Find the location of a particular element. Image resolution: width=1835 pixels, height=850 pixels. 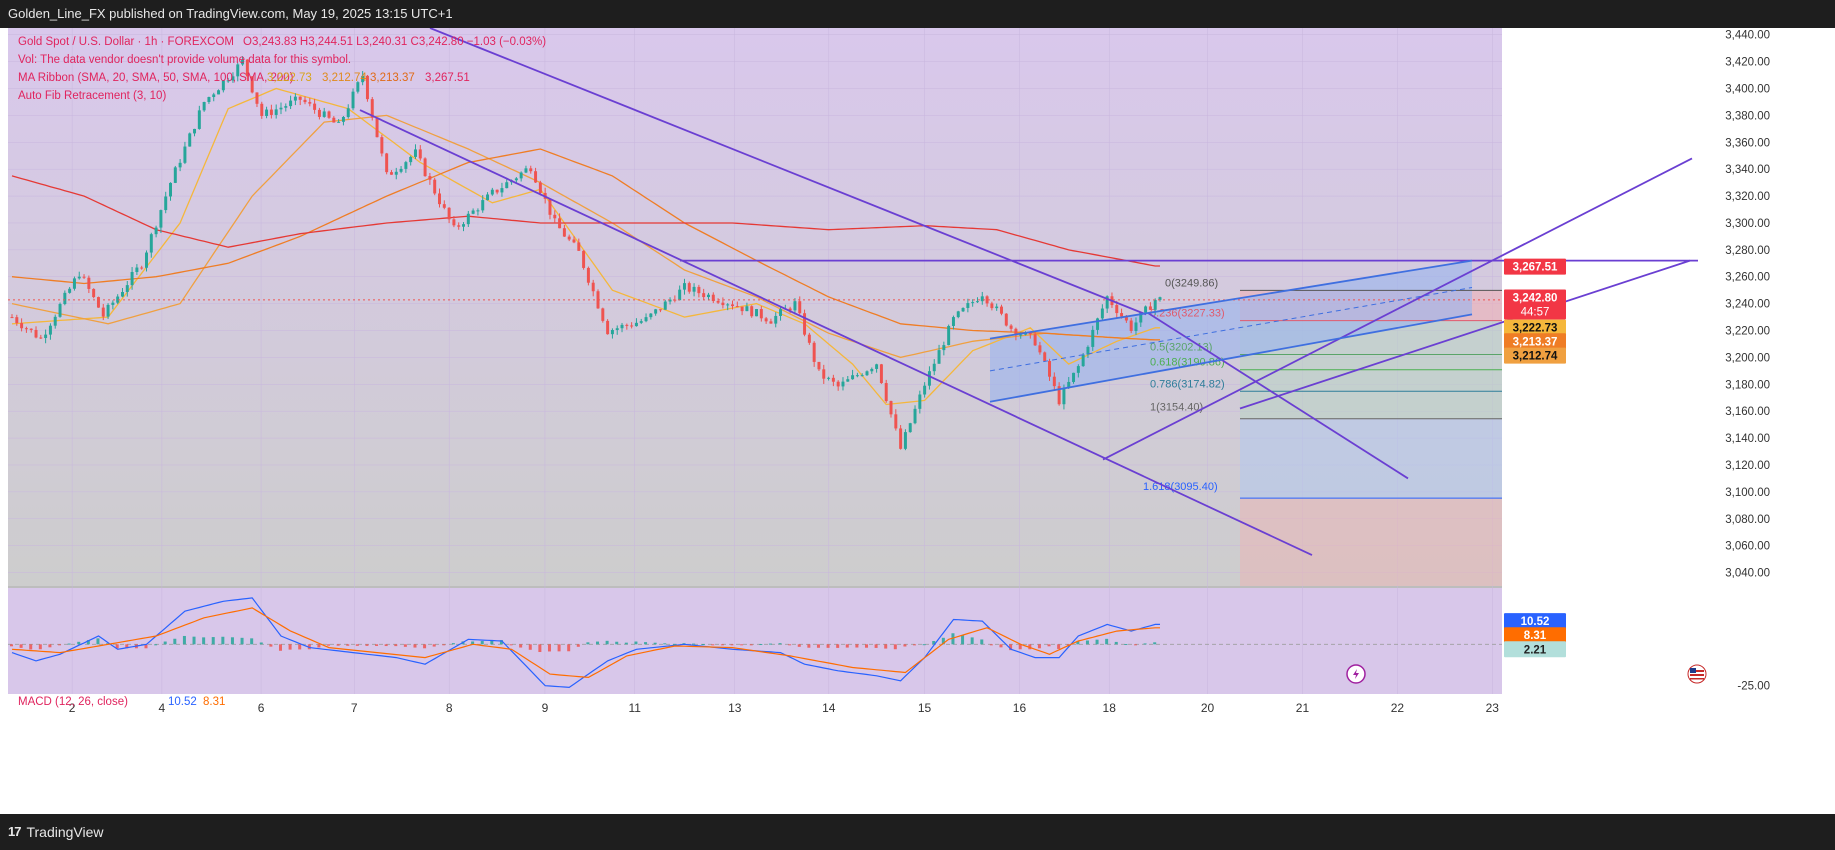

flash-icon is located at coordinates (1356, 674).